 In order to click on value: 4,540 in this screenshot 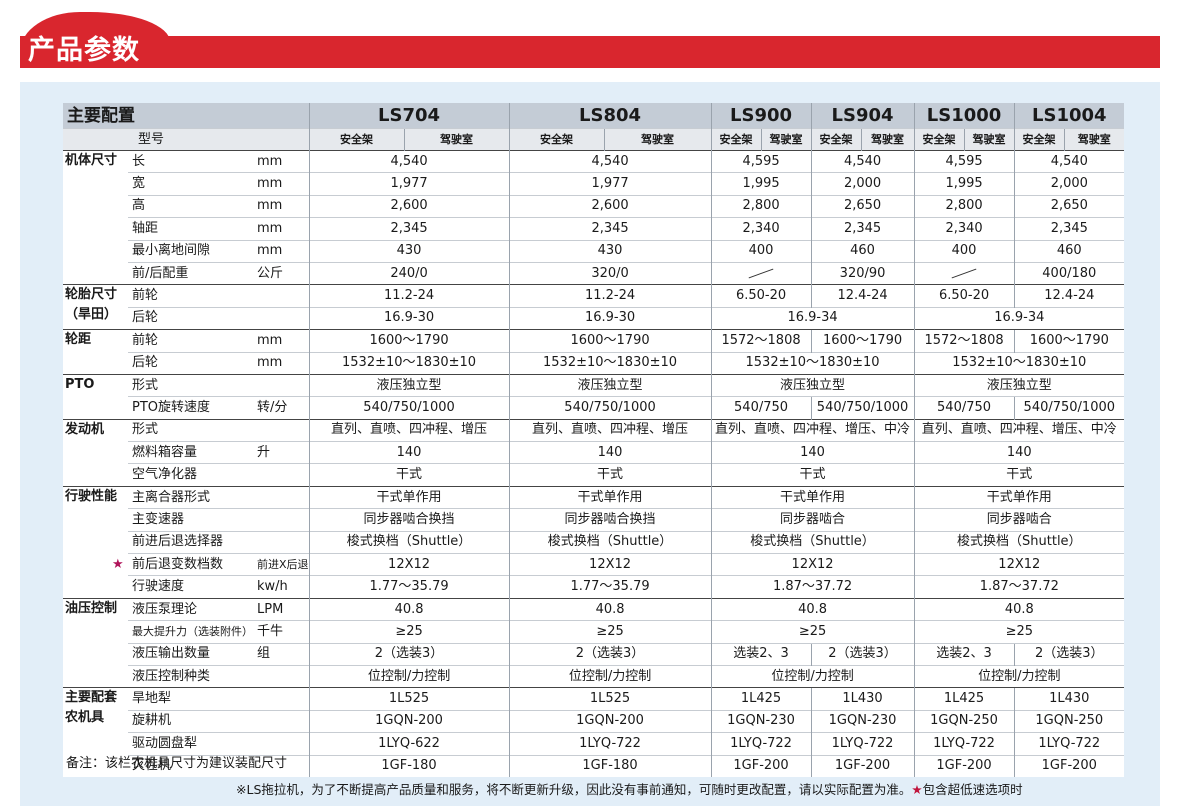, I will do `click(862, 161)`.